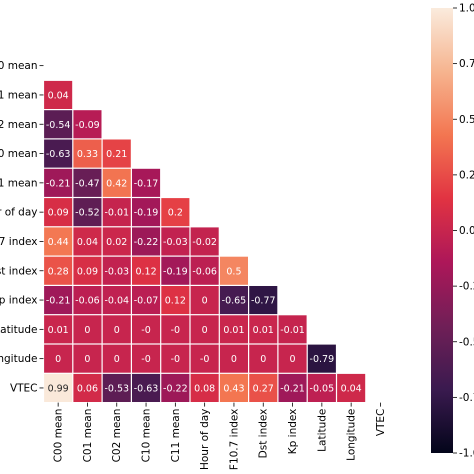  Describe the element at coordinates (59, 436) in the screenshot. I see `x-tick-label: C00 mean` at that location.